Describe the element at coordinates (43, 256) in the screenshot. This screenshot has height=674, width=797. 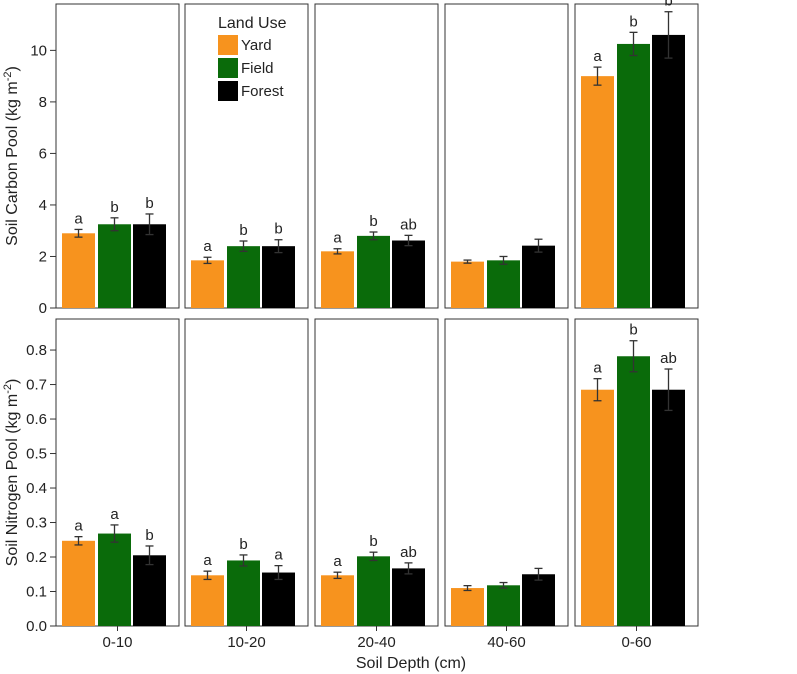
I see `y-tick-label-r0-1: 2` at that location.